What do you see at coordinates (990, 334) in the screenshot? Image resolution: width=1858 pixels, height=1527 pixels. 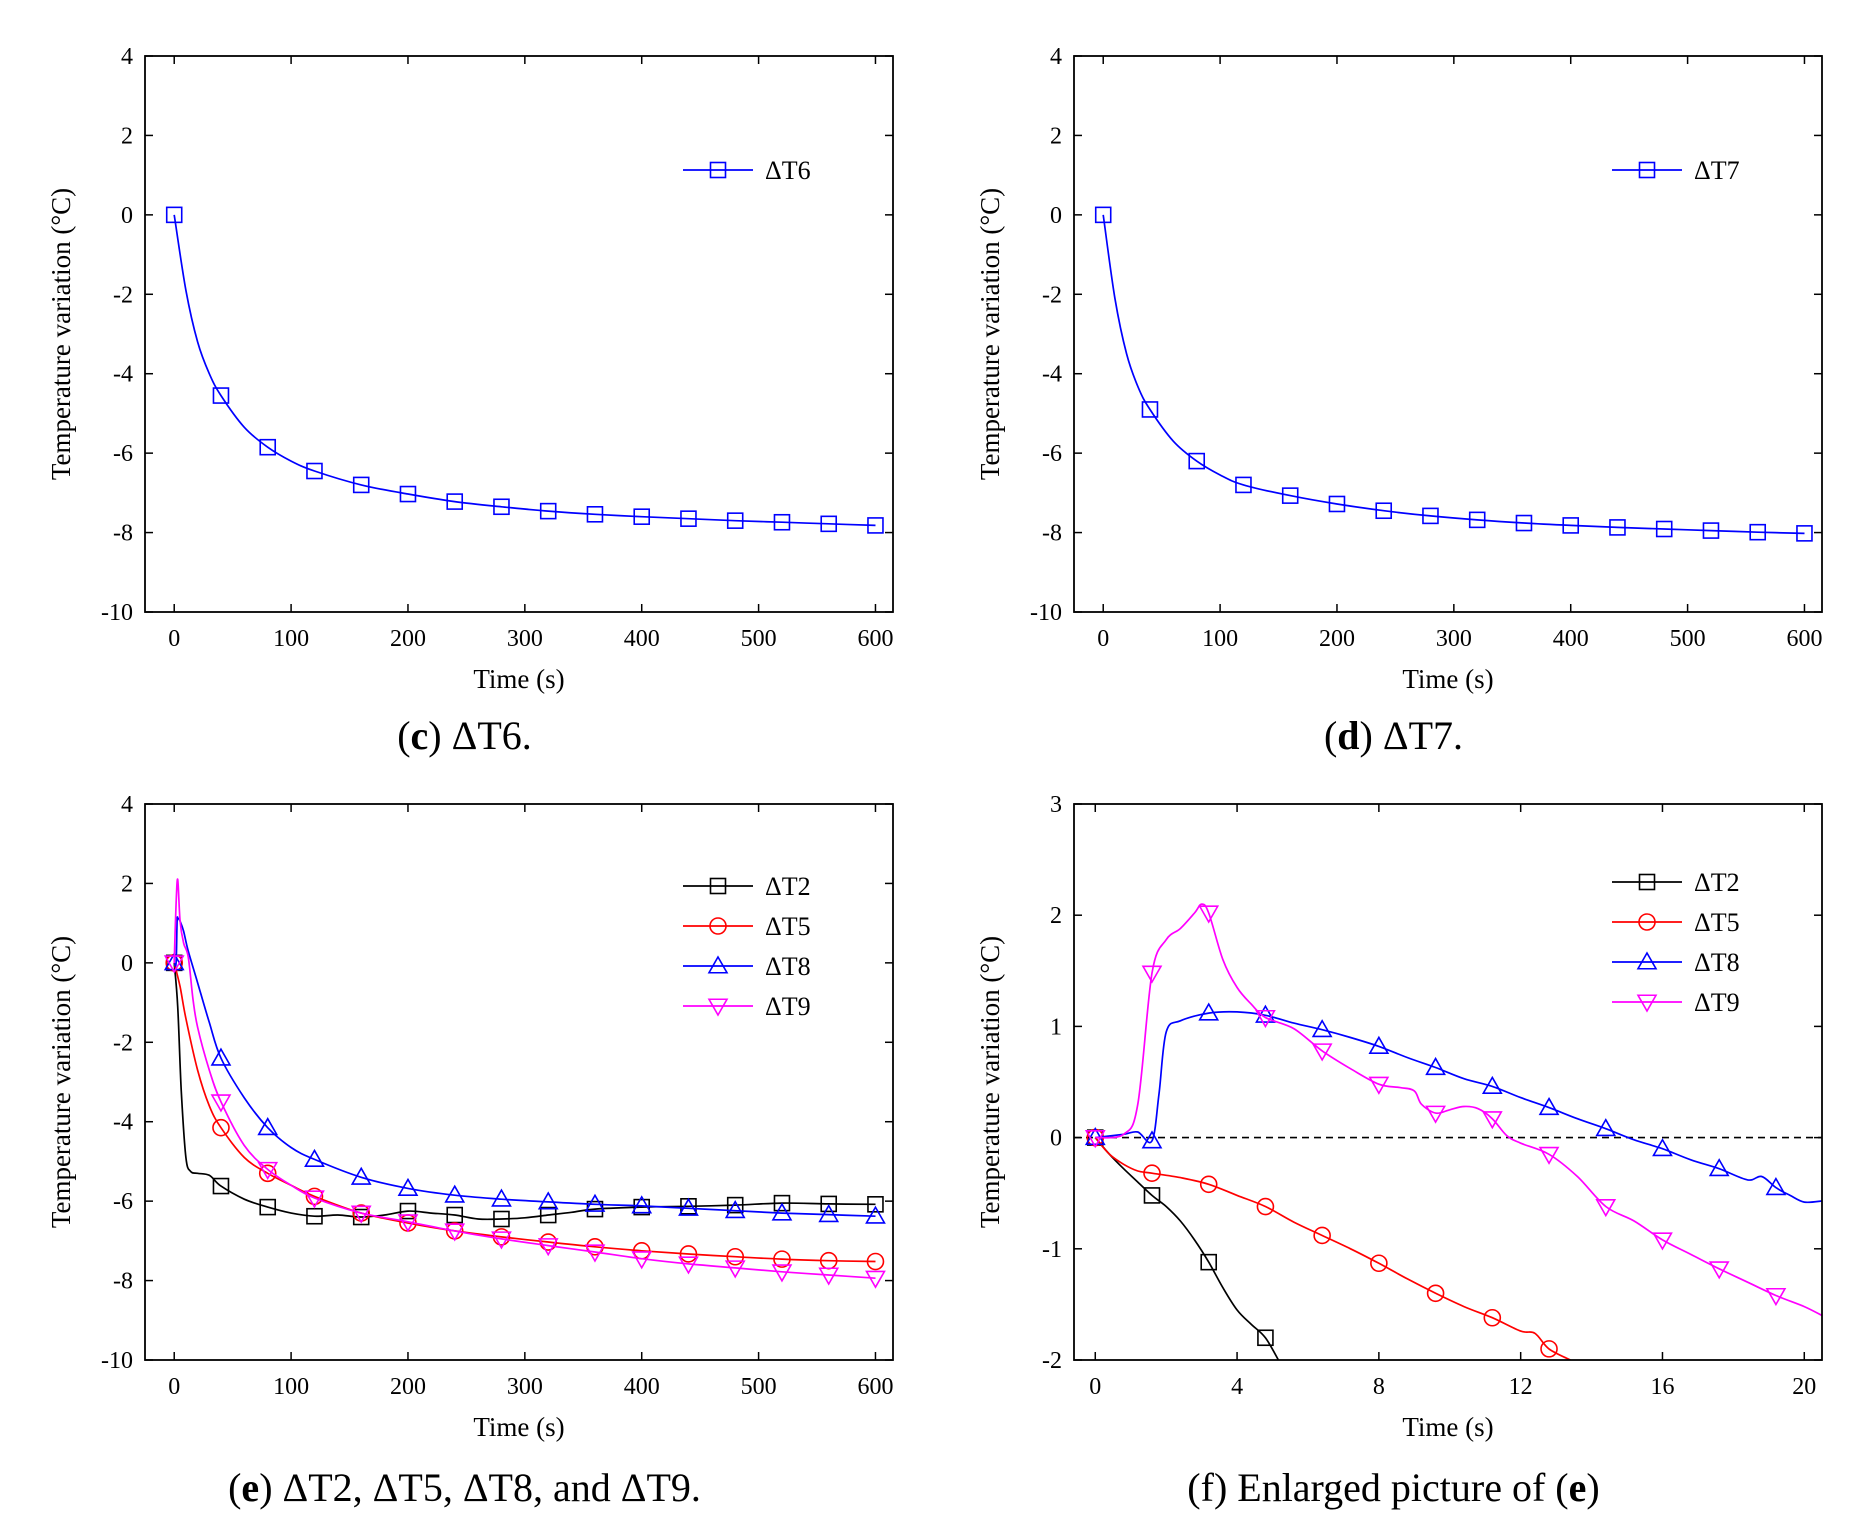 I see `y-axis-label: Temperature variation (°C)` at bounding box center [990, 334].